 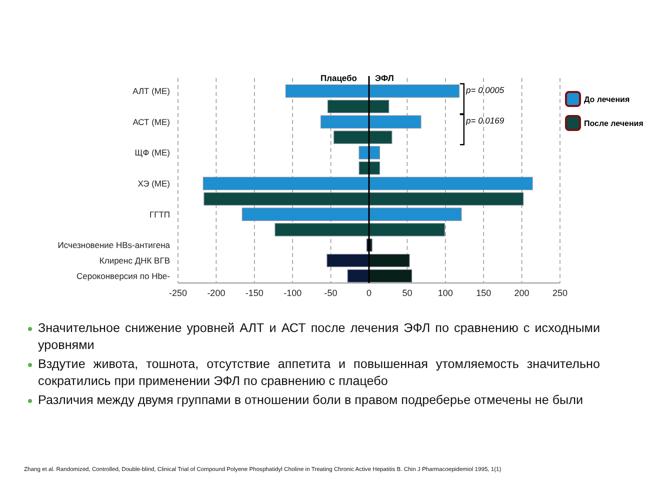 What do you see at coordinates (151, 91) in the screenshot?
I see `y-tick-label: АЛТ (МЕ)` at bounding box center [151, 91].